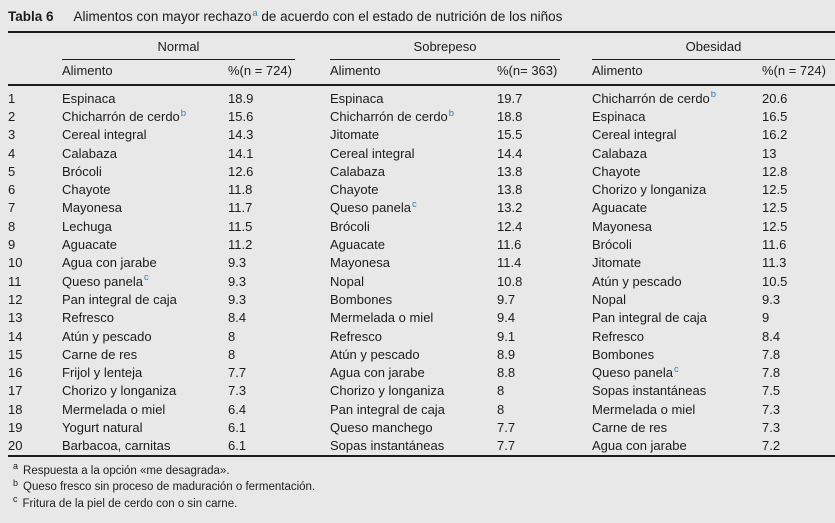 The height and width of the screenshot is (523, 835). Describe the element at coordinates (12, 98) in the screenshot. I see `row-number: 1` at that location.